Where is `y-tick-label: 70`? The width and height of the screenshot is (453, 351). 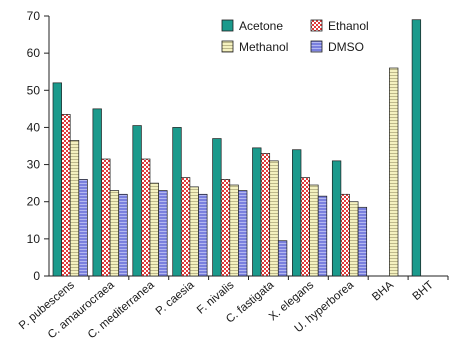 y-tick-label: 70 is located at coordinates (34, 16).